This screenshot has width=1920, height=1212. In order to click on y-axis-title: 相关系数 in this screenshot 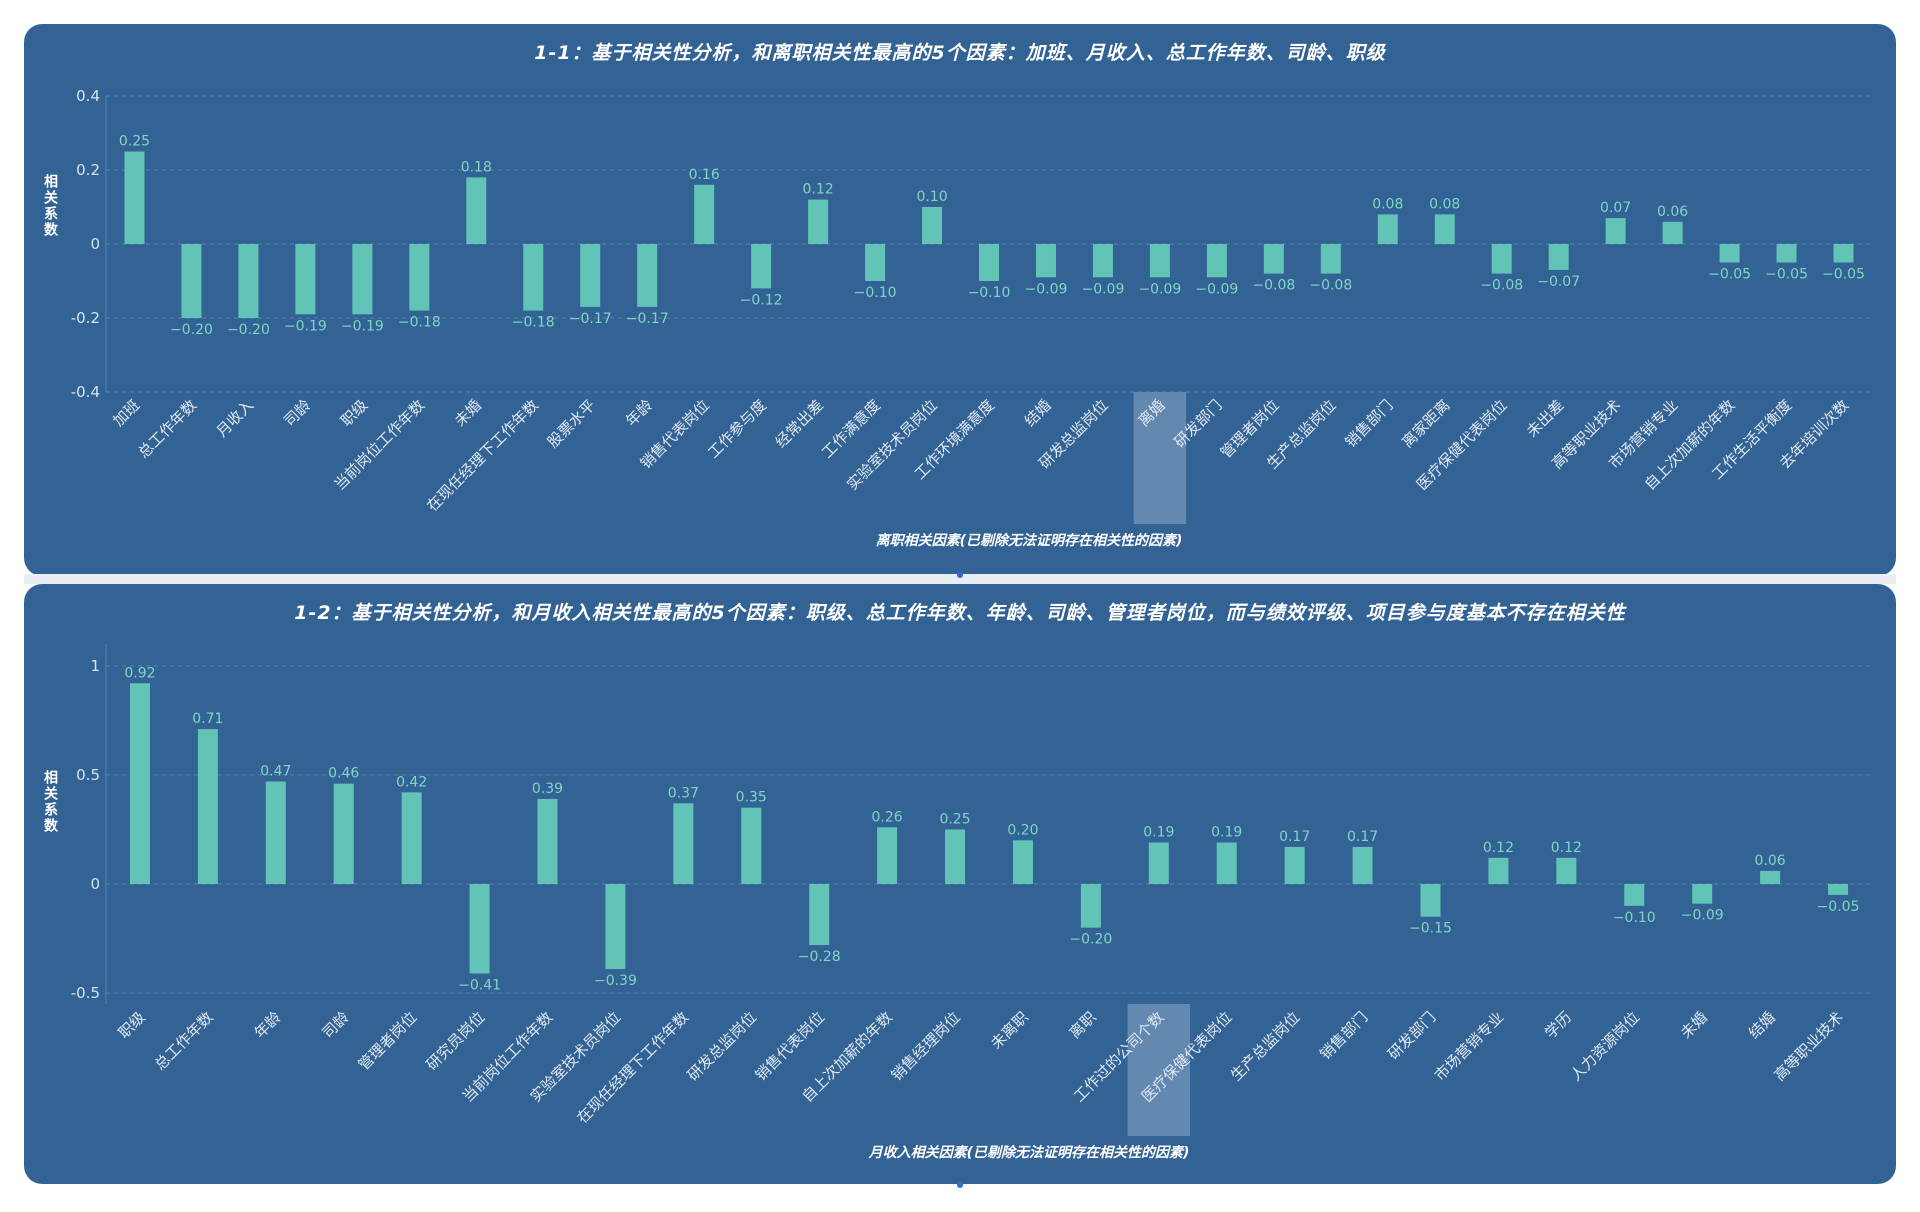, I will do `click(50, 801)`.